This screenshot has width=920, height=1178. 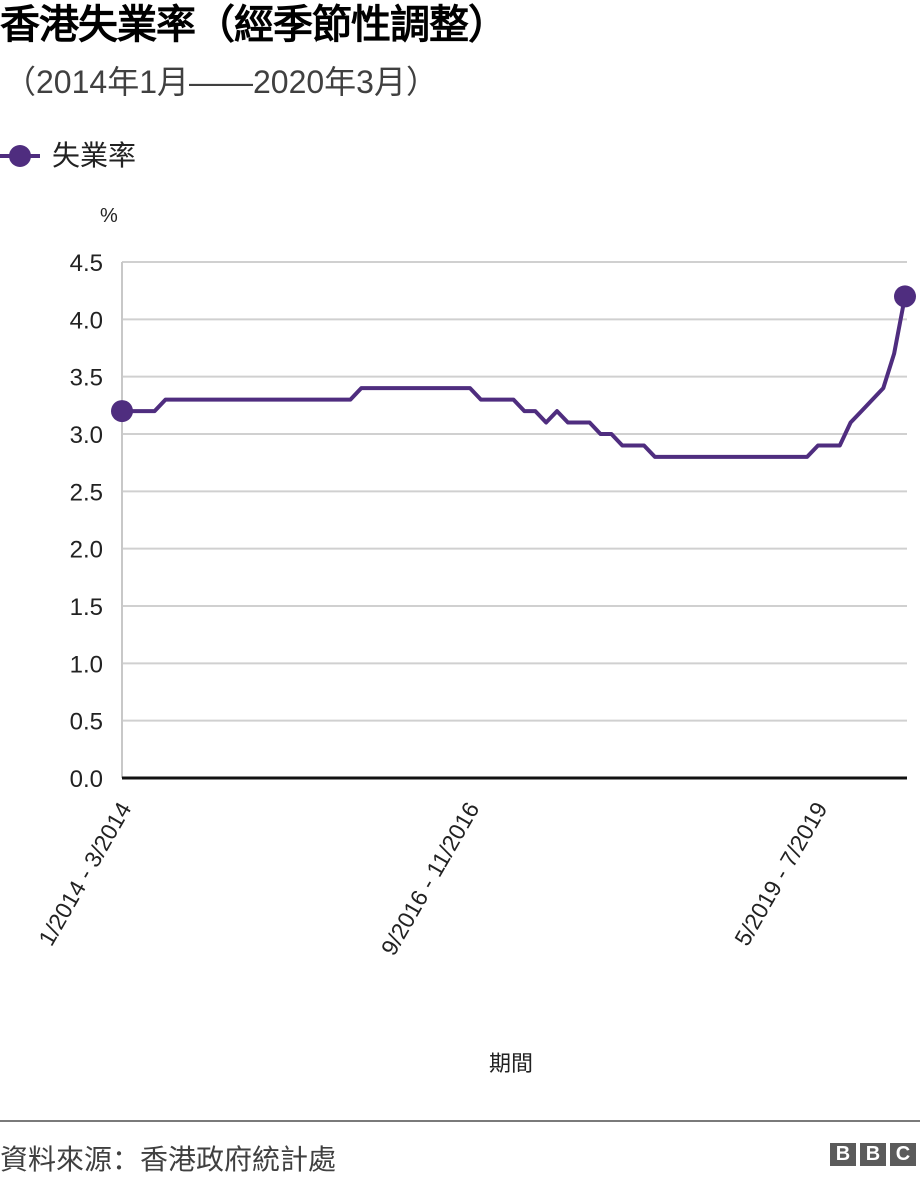 I want to click on y-tick-label: 1.5, so click(x=86, y=607).